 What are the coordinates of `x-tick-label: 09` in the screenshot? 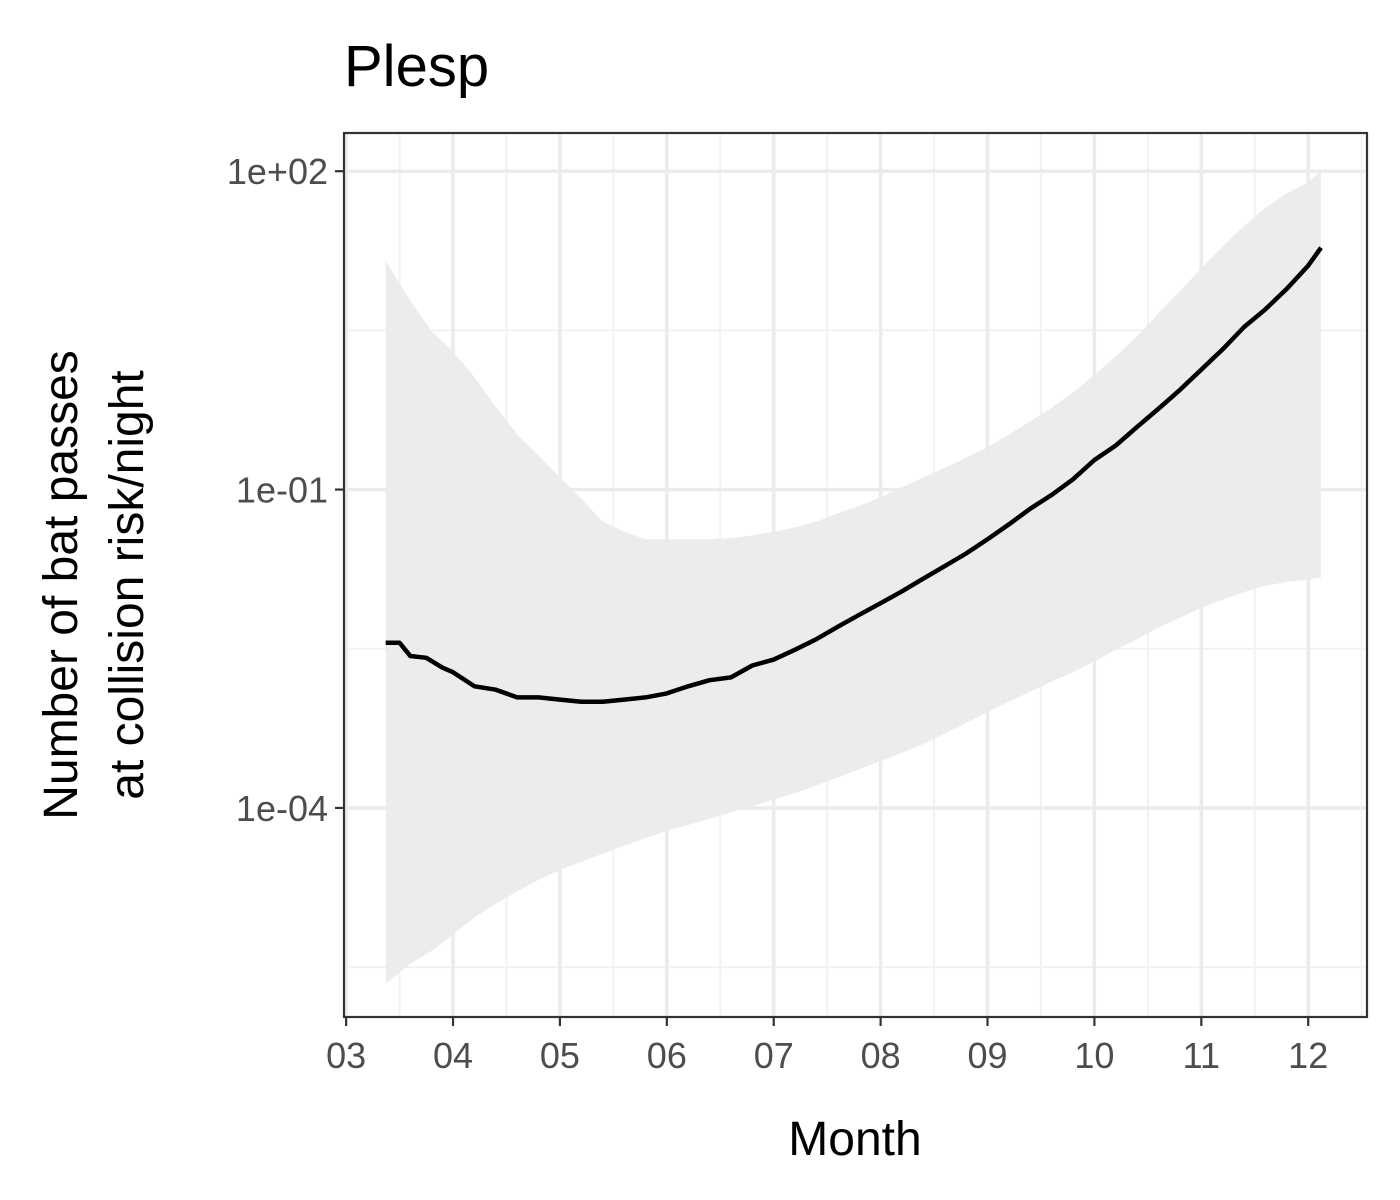 It's located at (987, 1055).